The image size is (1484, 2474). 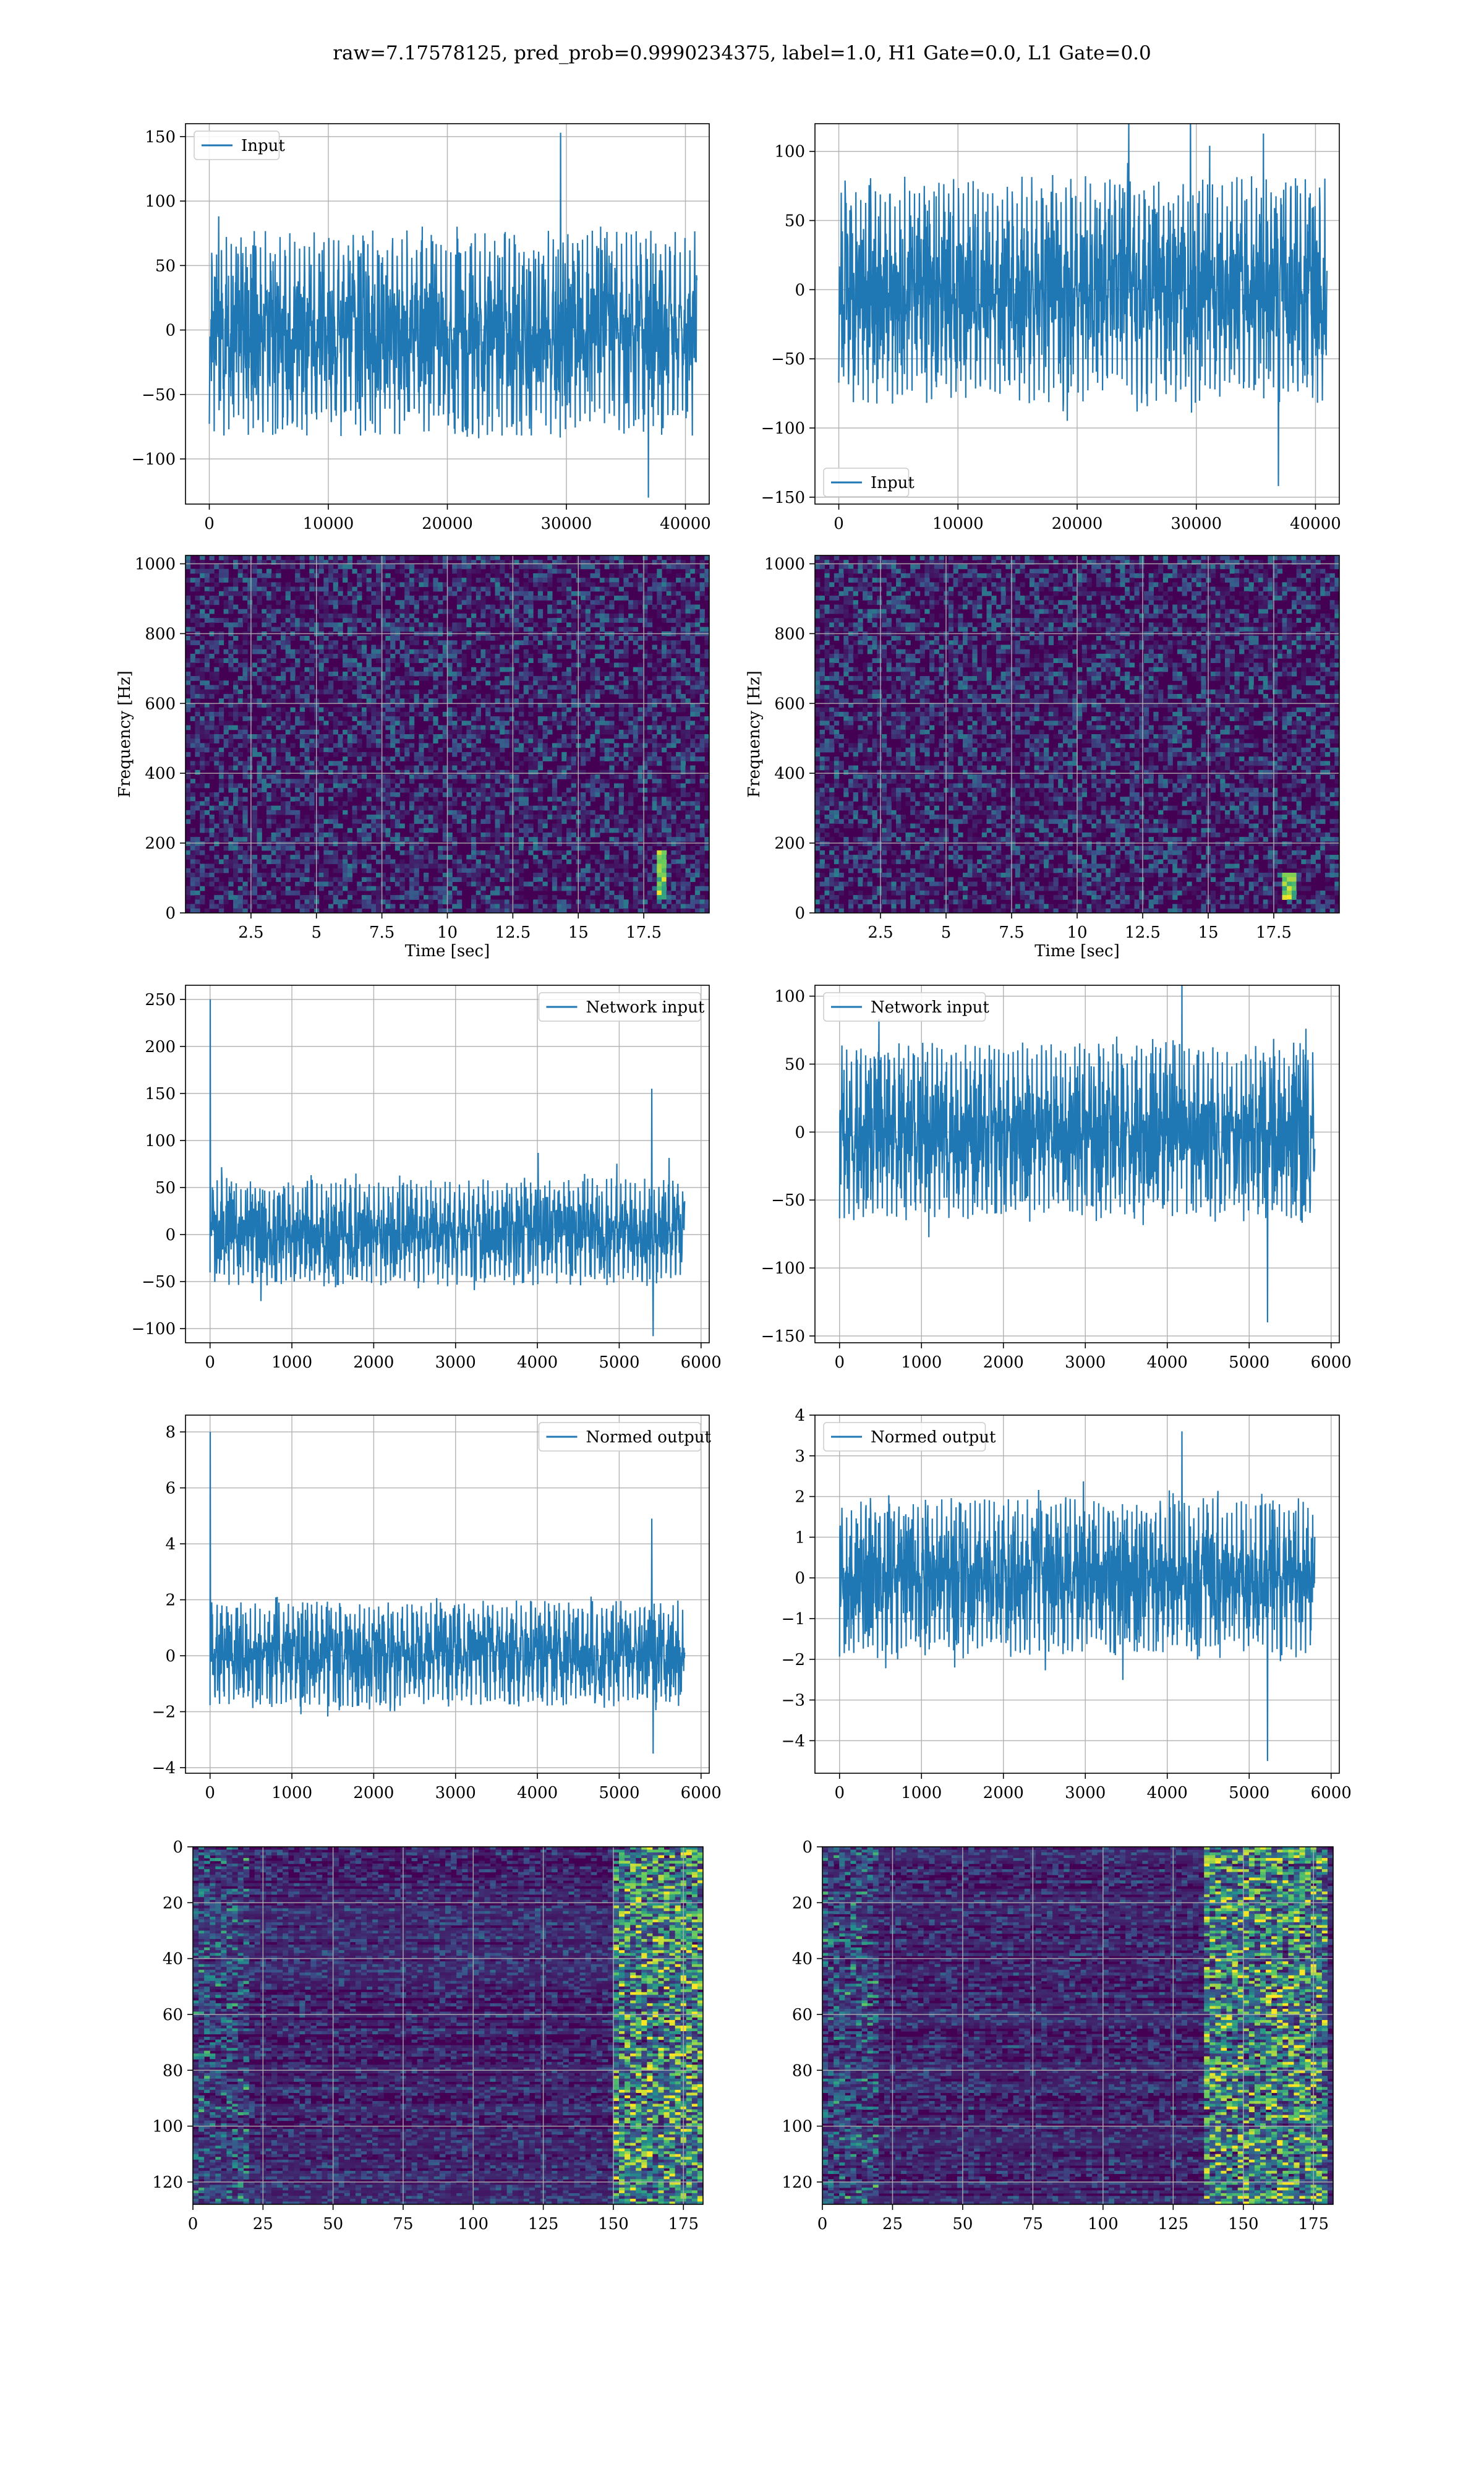 What do you see at coordinates (537, 1362) in the screenshot?
I see `x-tick-label: 4000` at bounding box center [537, 1362].